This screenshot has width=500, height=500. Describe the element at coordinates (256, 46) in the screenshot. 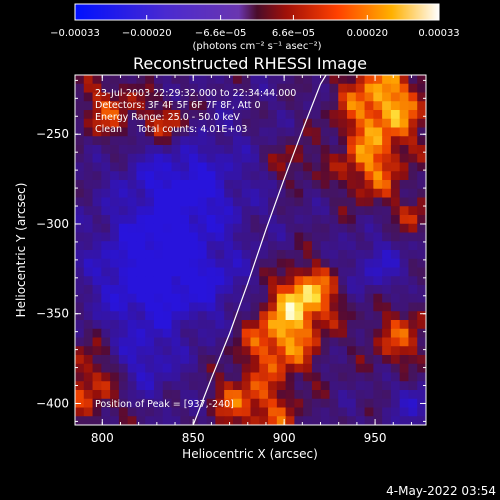

I see `colorbar-unit-label: (photons cm⁻² s⁻¹ asec⁻²)` at that location.